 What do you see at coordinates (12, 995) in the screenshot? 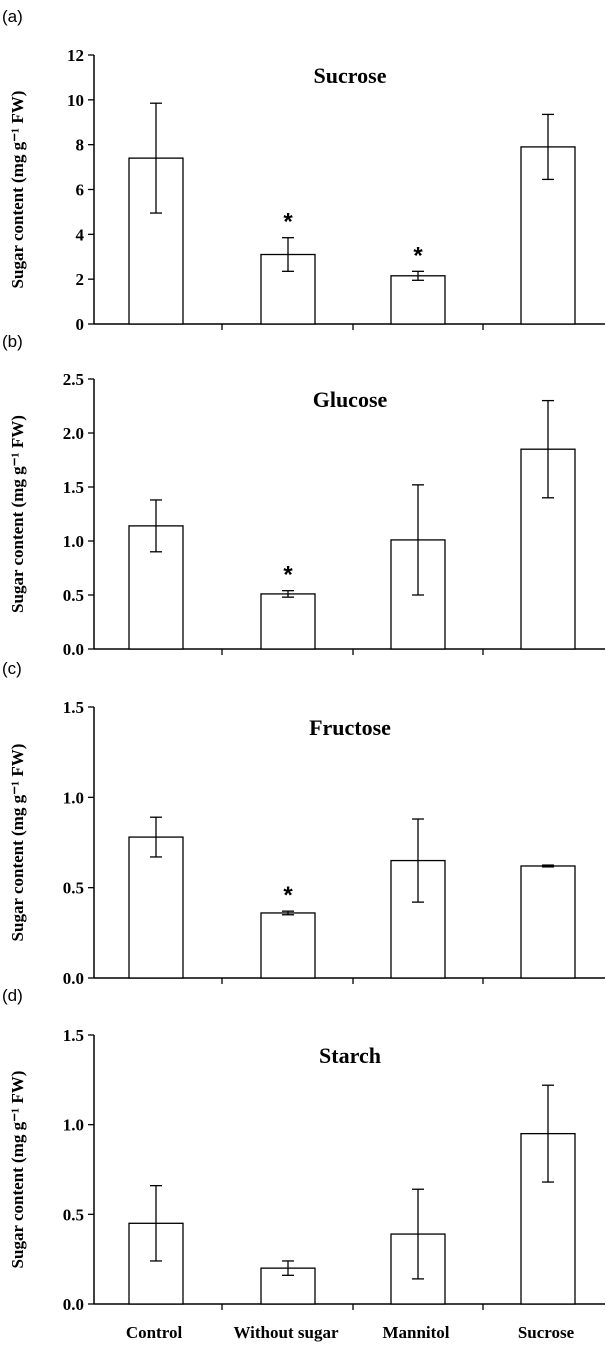
I see `panel-label: (d)` at bounding box center [12, 995].